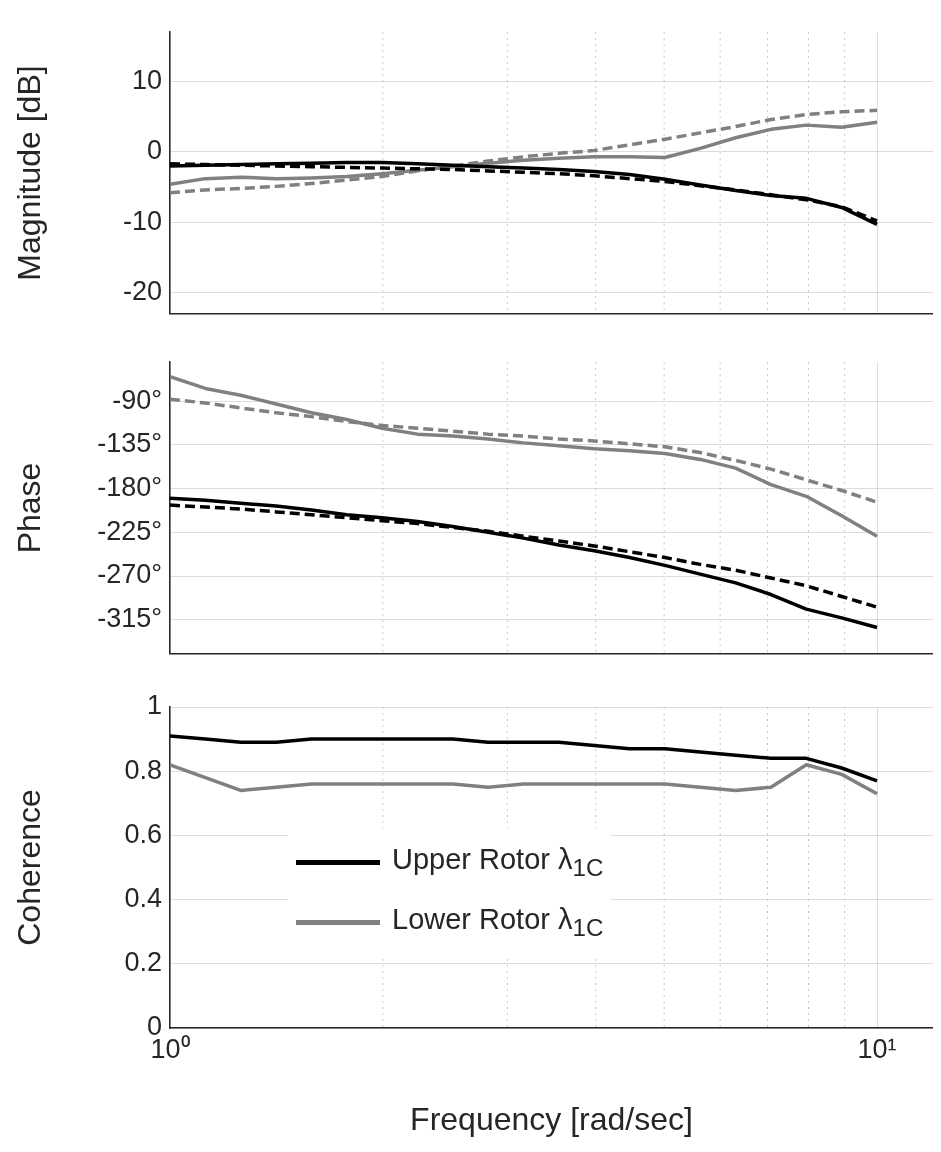 This screenshot has width=941, height=1152. Describe the element at coordinates (143, 962) in the screenshot. I see `y-tick-label: 0.2` at that location.